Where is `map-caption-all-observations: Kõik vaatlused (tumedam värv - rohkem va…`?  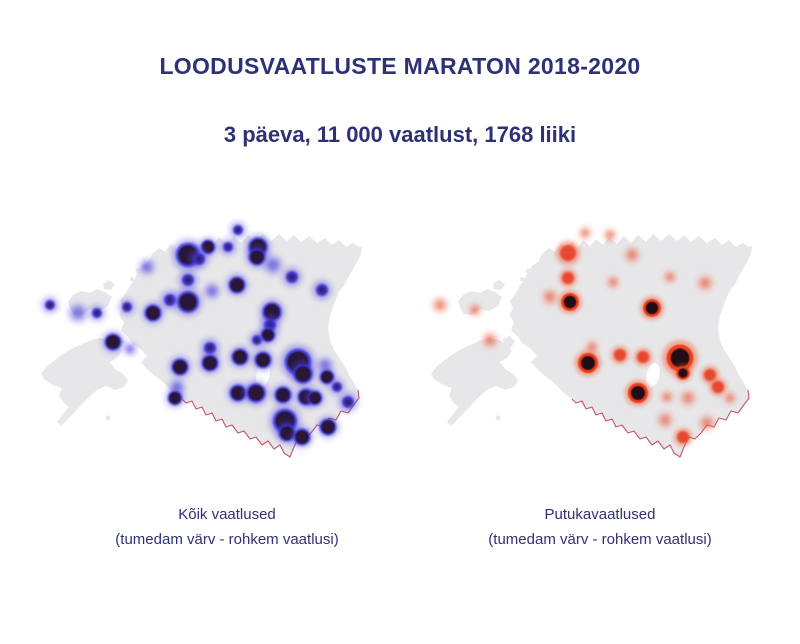
map-caption-all-observations: Kõik vaatlused (tumedam värv - rohkem va… is located at coordinates (227, 527).